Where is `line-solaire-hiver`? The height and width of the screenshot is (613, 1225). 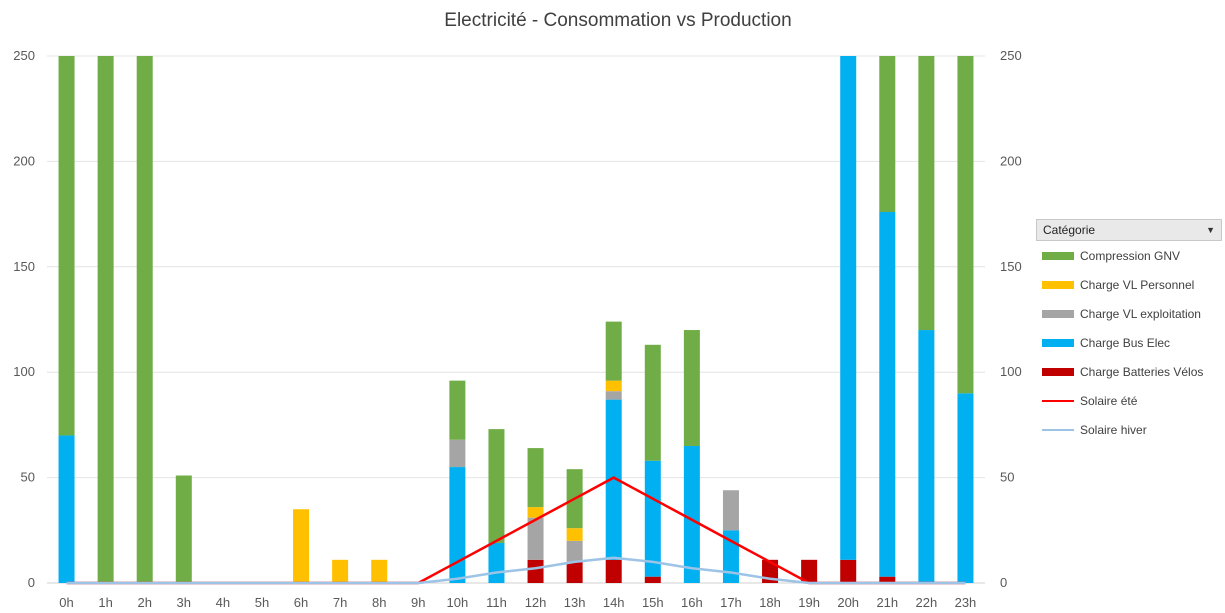 line-solaire-hiver is located at coordinates (516, 570).